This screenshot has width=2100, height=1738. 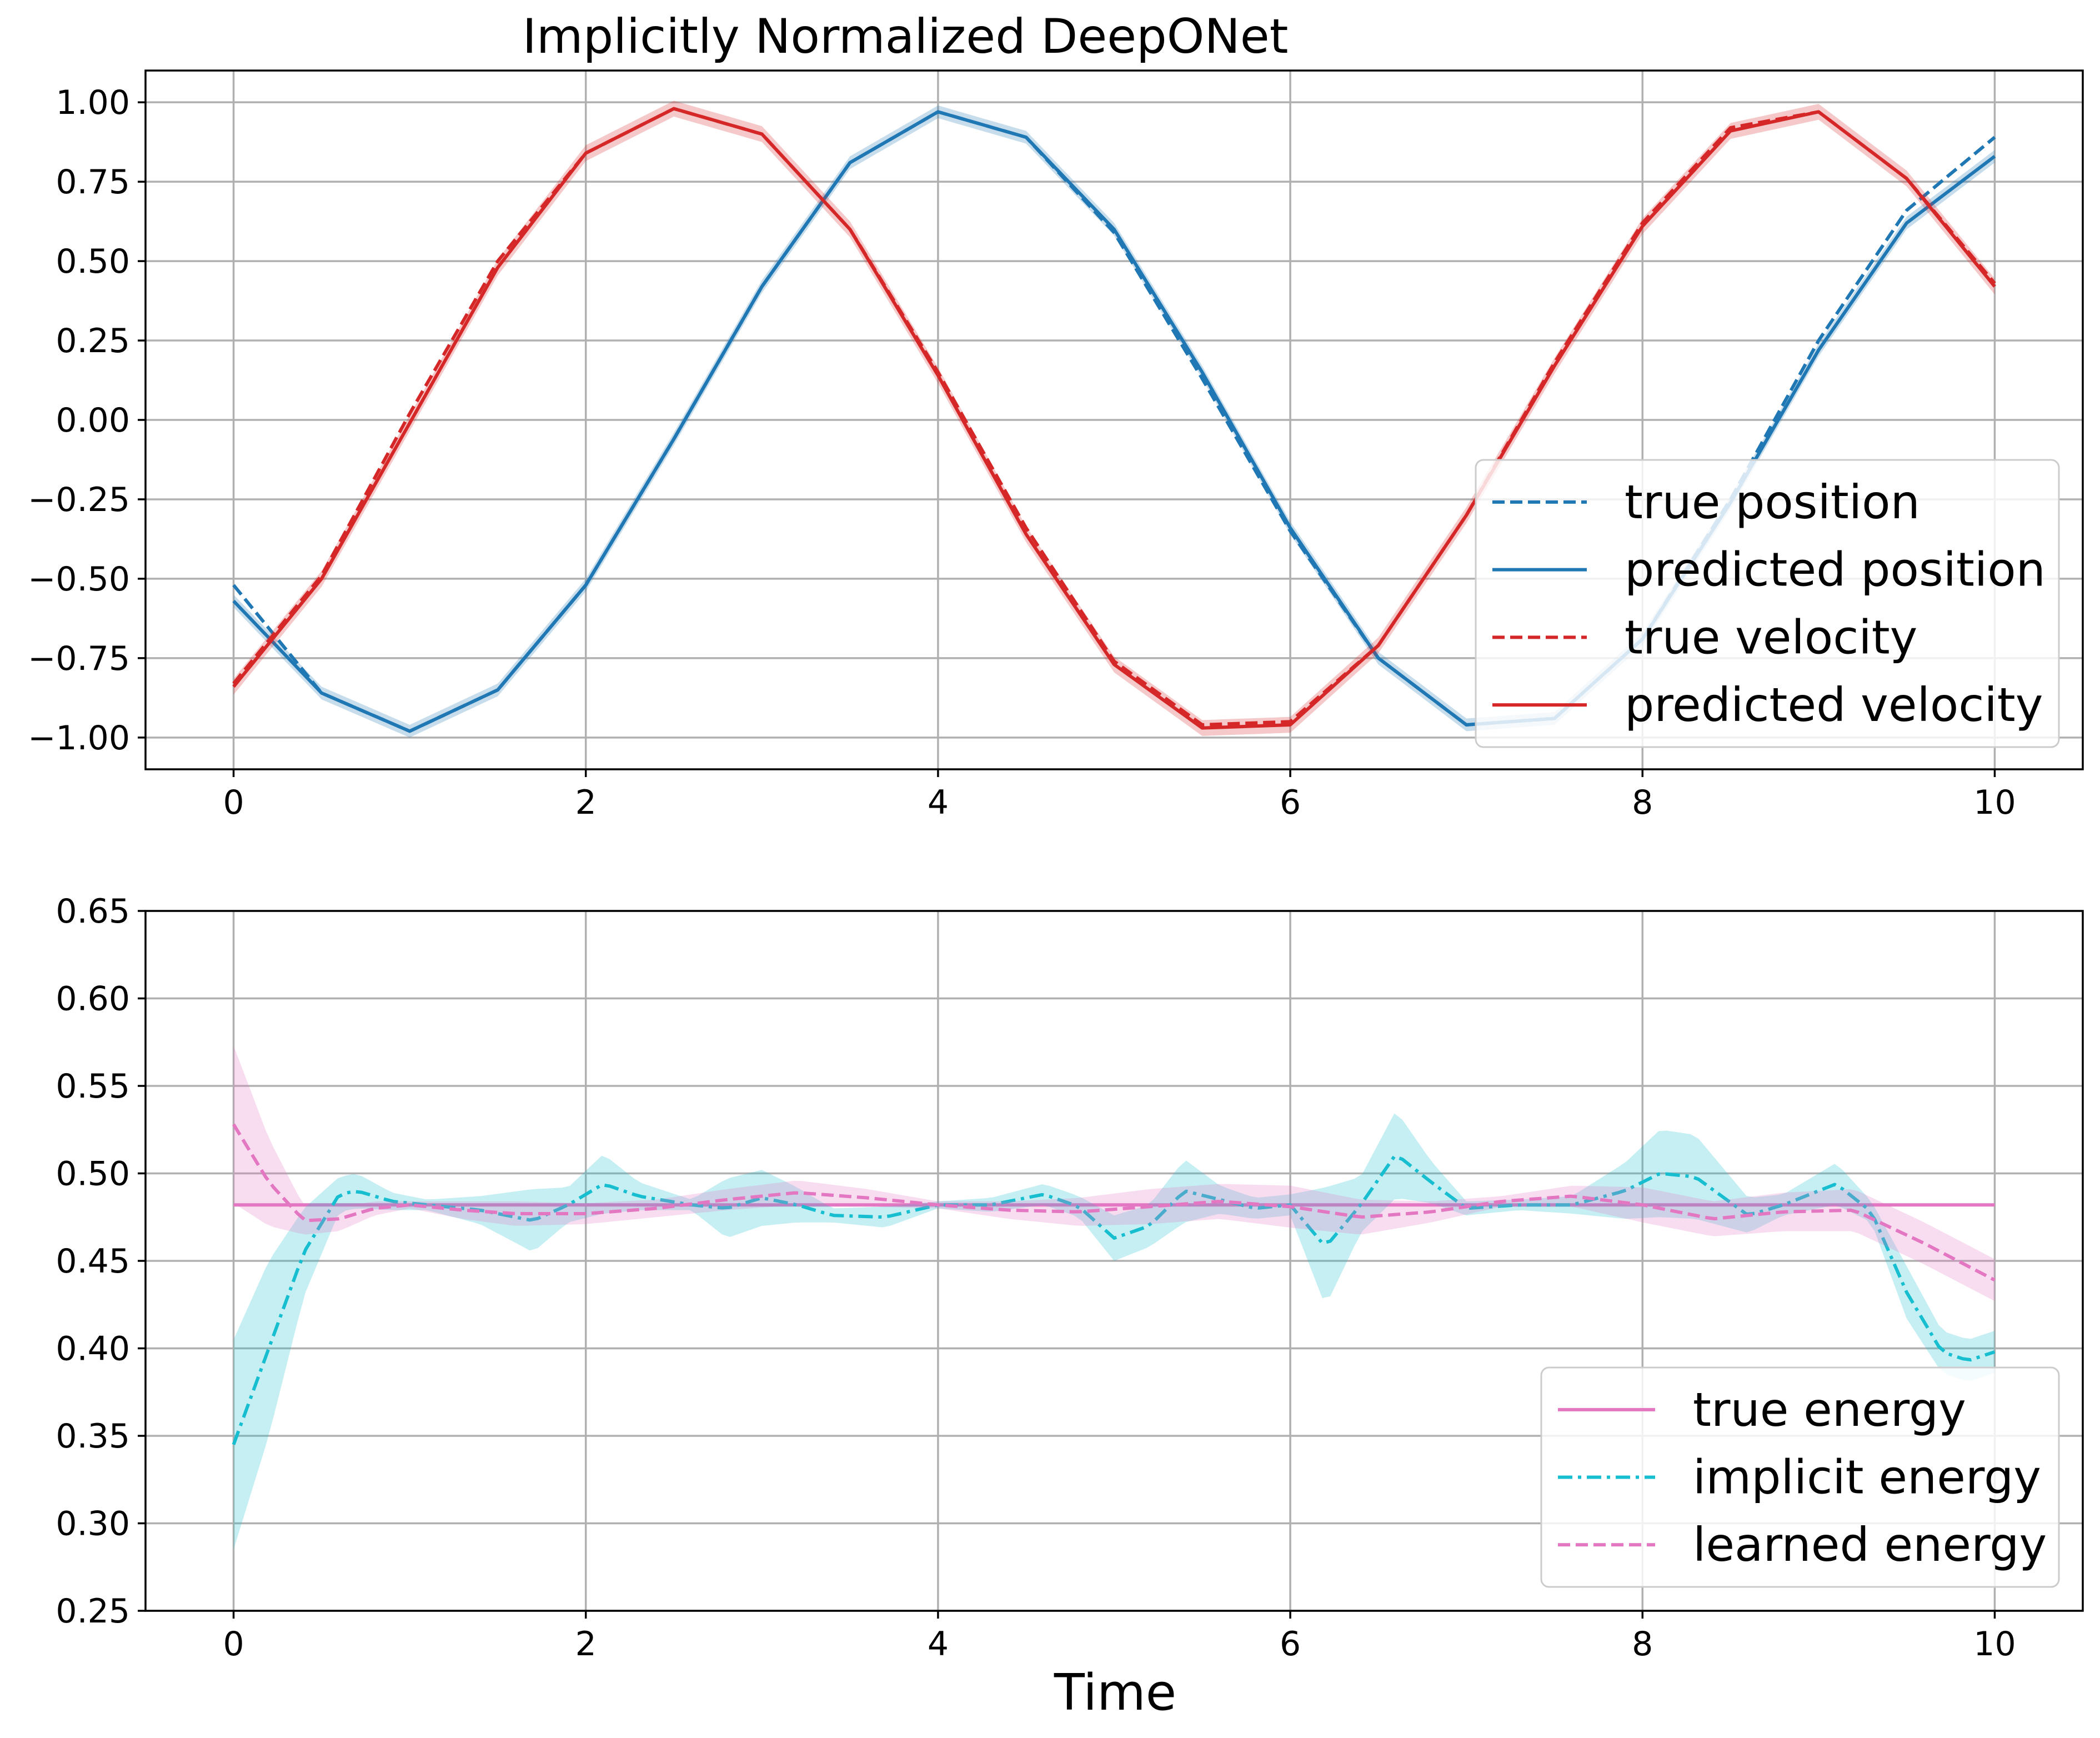 I want to click on y-tick-label: −0.75, so click(x=79, y=658).